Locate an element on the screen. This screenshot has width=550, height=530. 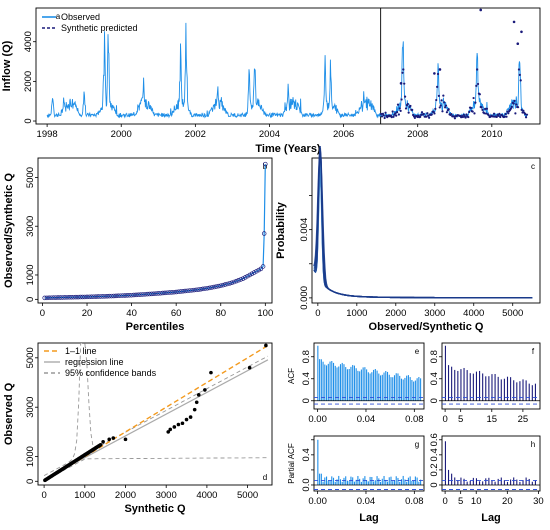
panel-letter: g is located at coordinates (417, 444).